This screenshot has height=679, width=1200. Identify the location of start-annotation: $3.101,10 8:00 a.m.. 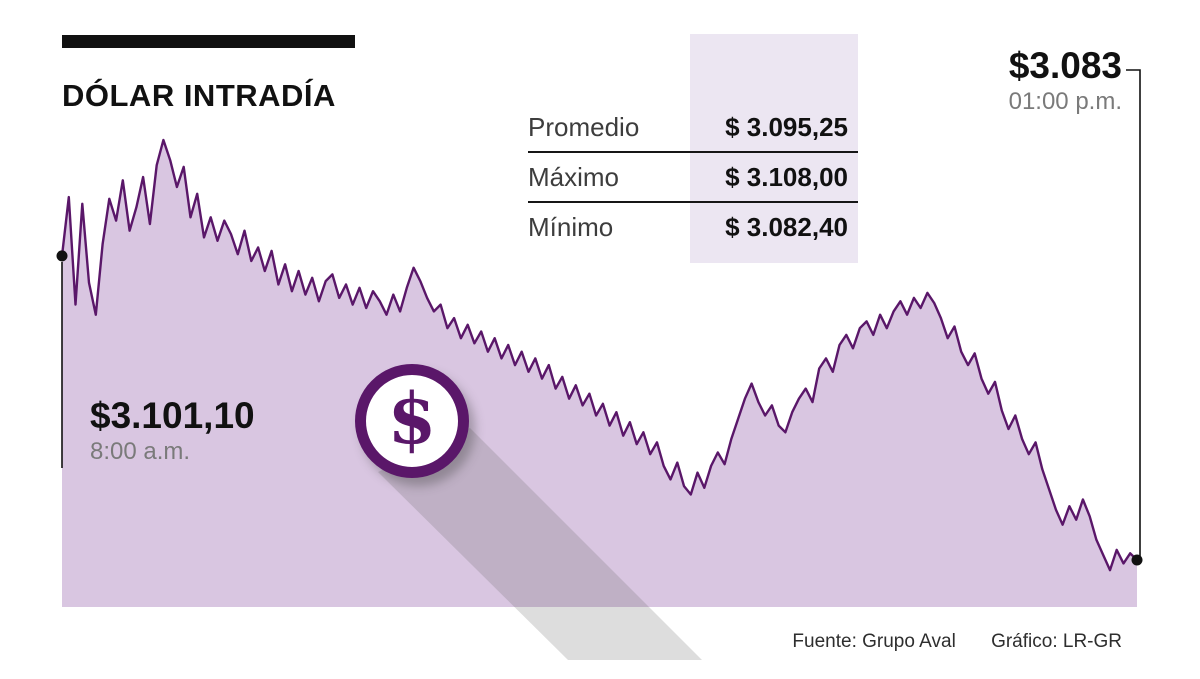
(172, 431).